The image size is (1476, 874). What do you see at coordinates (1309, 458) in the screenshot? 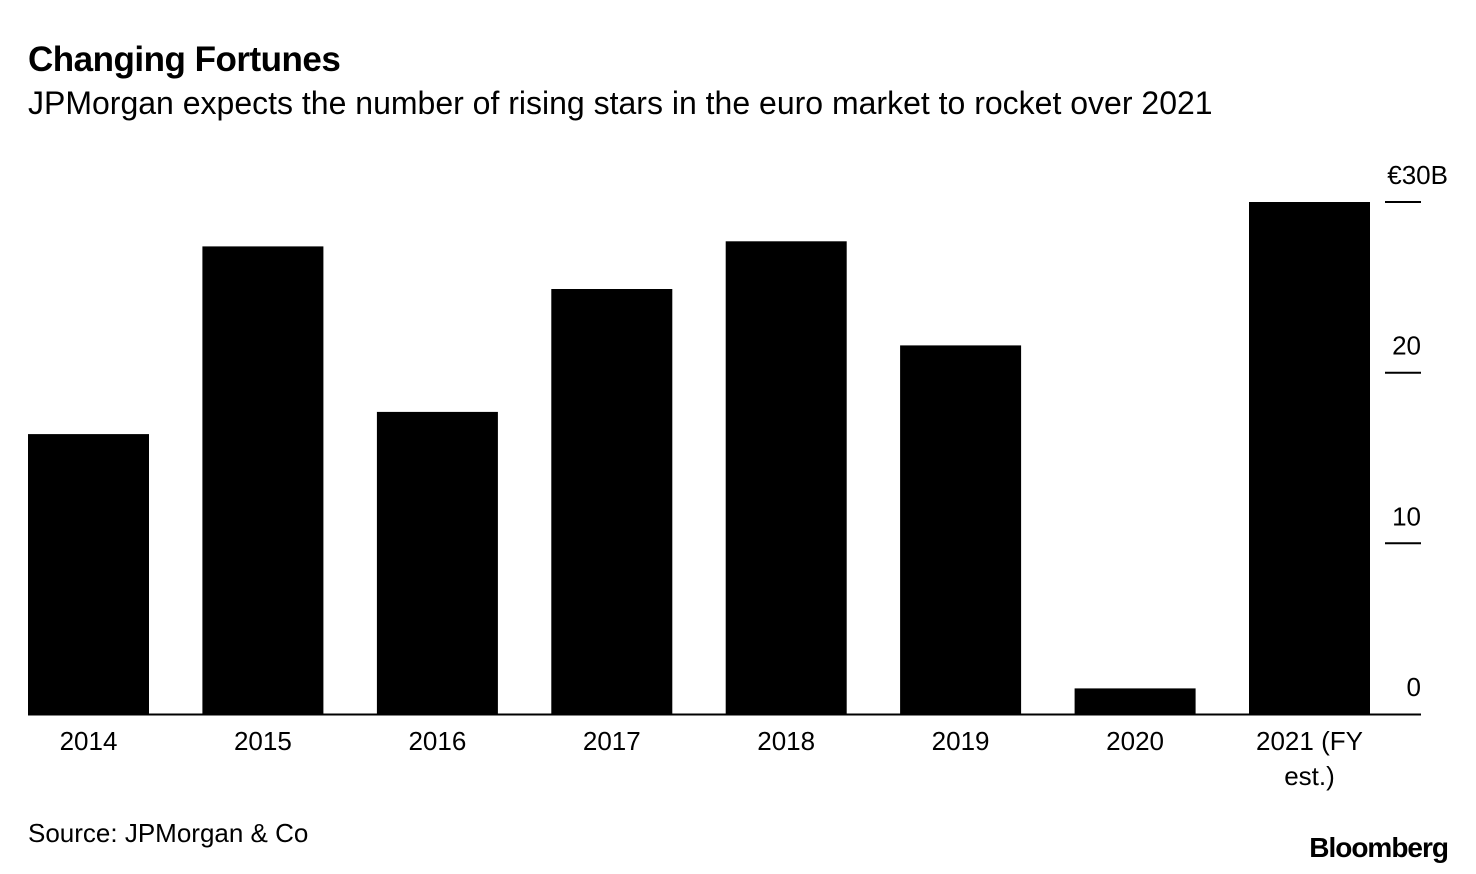
I see `bar-2021-fy-est` at bounding box center [1309, 458].